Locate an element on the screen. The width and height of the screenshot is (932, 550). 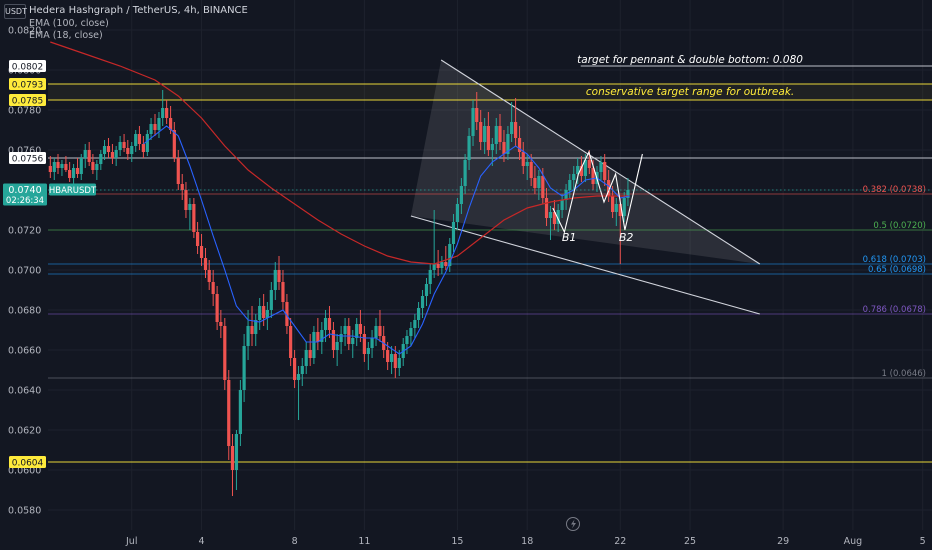
x-axis-tick-label: 11 is located at coordinates (364, 541).